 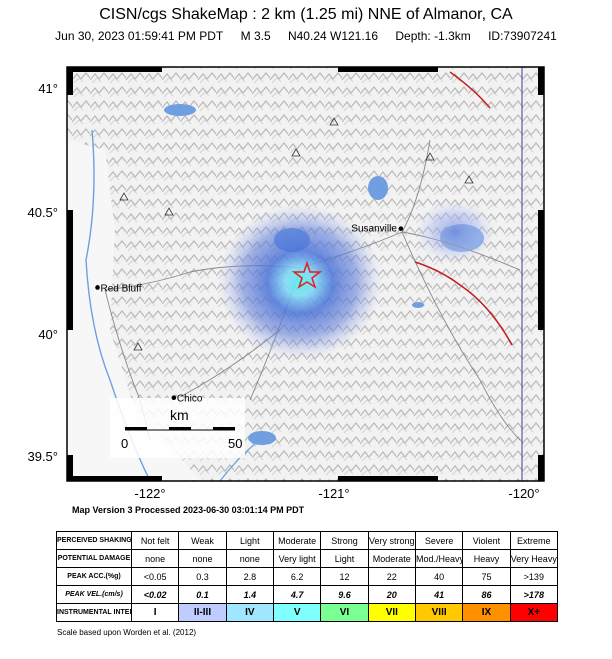 I want to click on legend-damage-cell: Light, so click(x=344, y=558).